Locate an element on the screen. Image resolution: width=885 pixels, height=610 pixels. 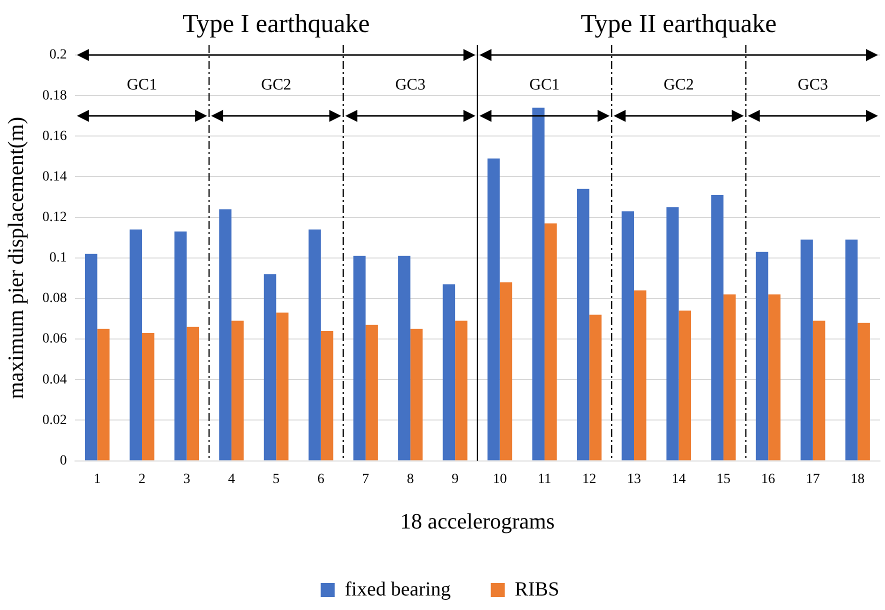
text: Type I earthquake is located at coordinates (276, 23).